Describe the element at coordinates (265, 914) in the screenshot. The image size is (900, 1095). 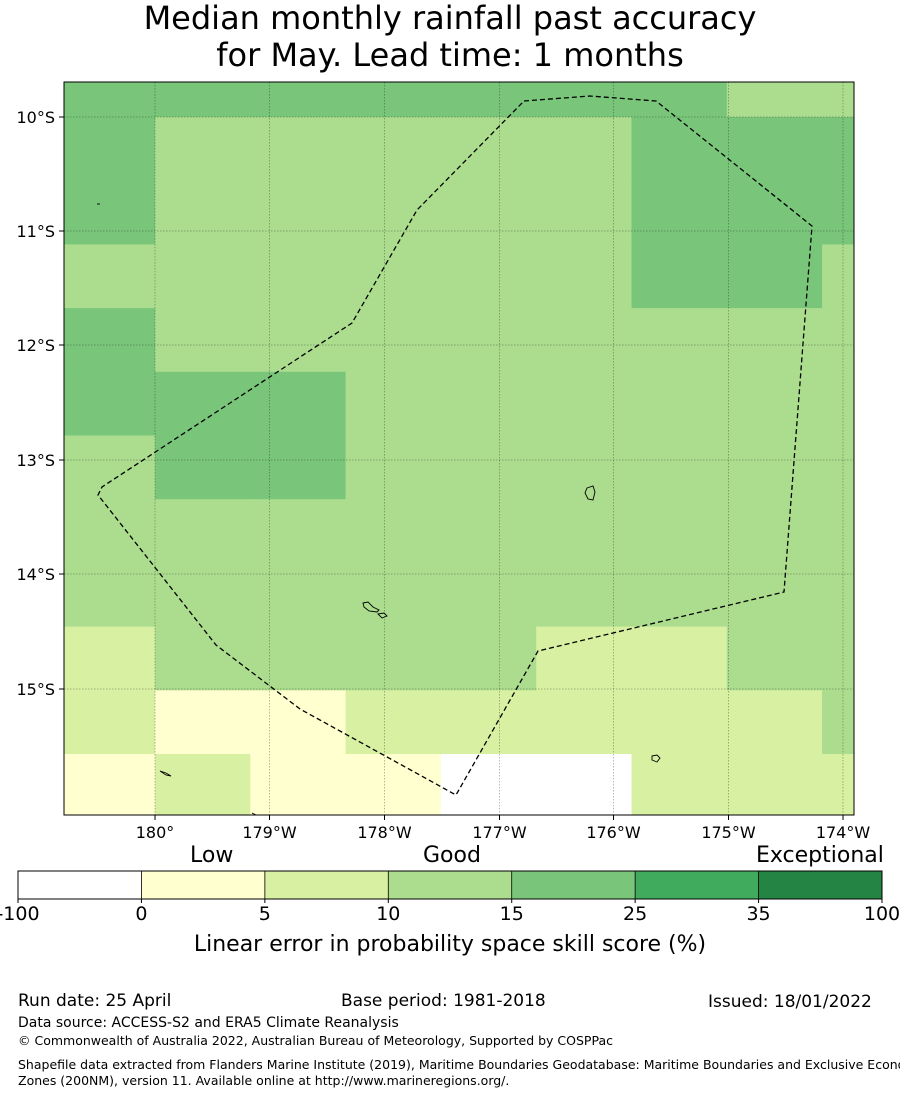
I see `colorbar-tick-label: 5` at that location.